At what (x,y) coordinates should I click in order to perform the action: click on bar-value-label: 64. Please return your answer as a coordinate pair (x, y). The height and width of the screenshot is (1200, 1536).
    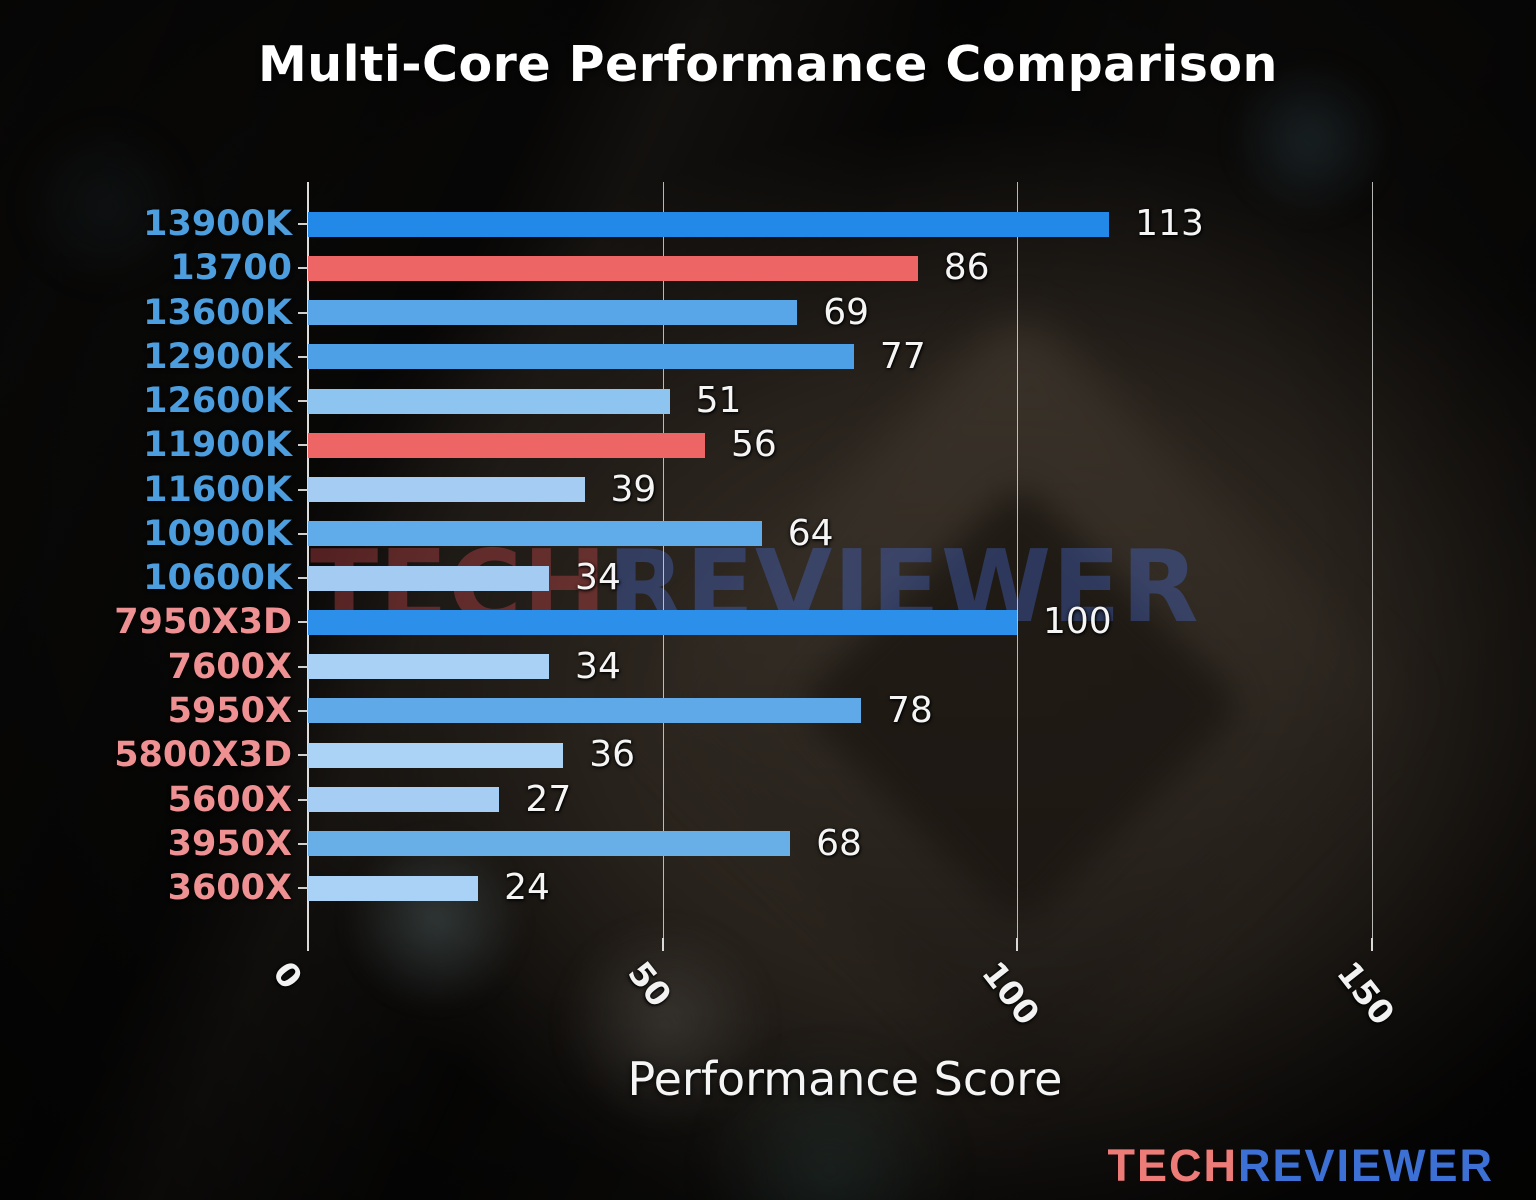
    Looking at the image, I should click on (810, 533).